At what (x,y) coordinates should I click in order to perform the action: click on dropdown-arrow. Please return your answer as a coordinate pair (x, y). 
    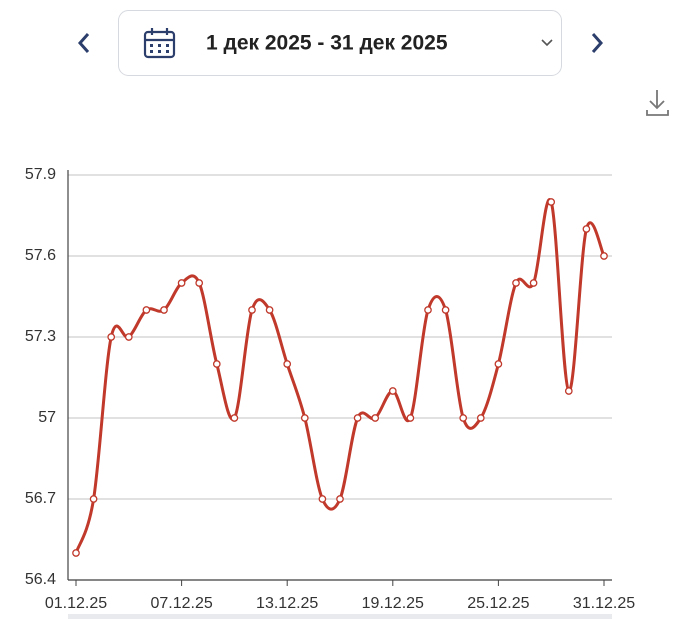
    Looking at the image, I should click on (547, 43).